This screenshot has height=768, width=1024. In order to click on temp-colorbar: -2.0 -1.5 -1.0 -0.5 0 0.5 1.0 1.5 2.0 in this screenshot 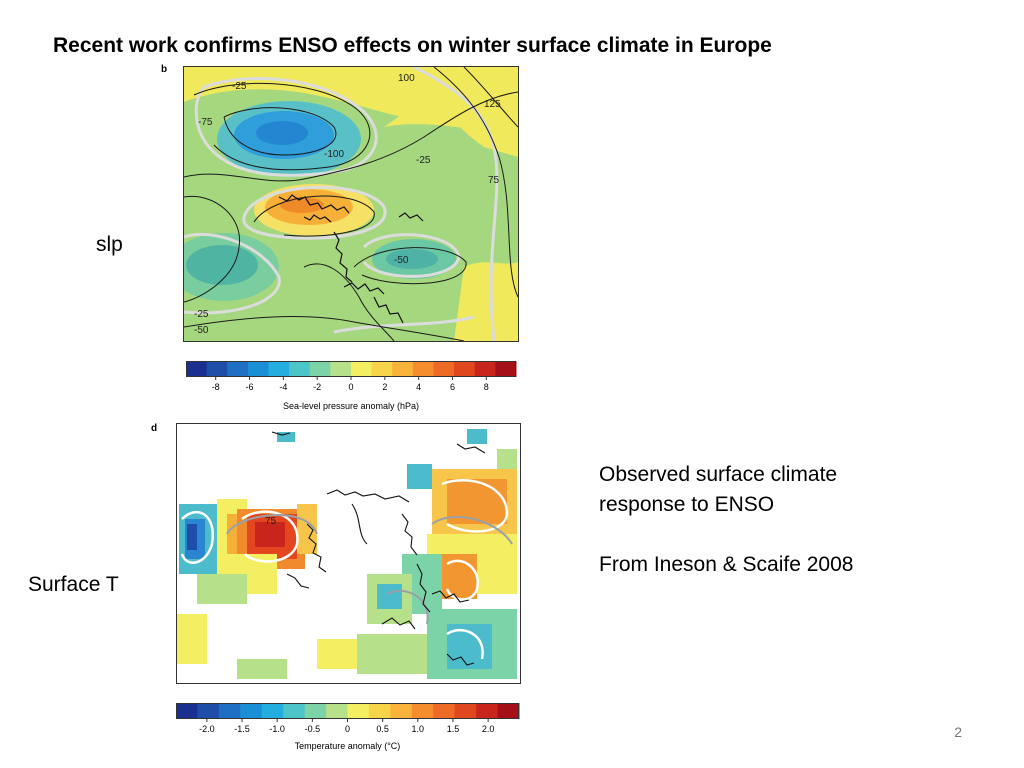, I will do `click(348, 720)`.